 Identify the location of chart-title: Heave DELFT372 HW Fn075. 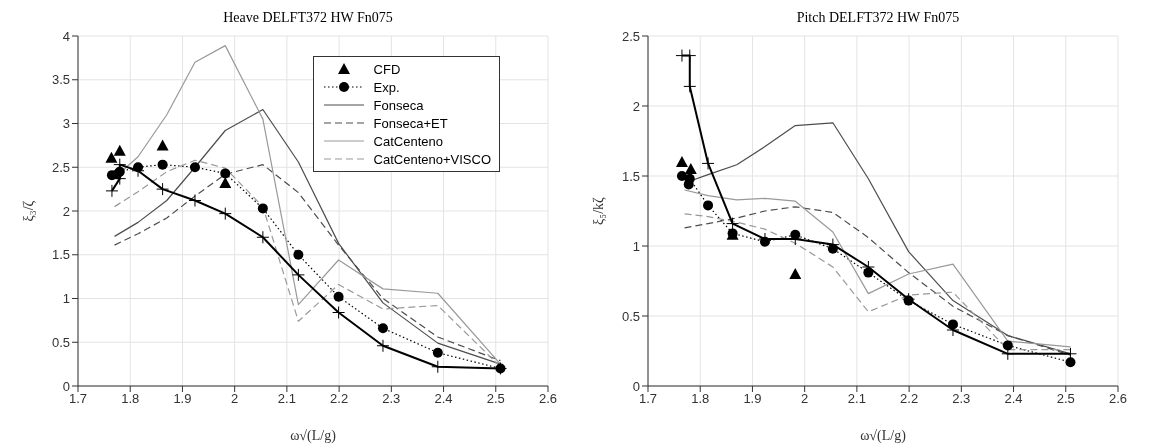
(308, 18).